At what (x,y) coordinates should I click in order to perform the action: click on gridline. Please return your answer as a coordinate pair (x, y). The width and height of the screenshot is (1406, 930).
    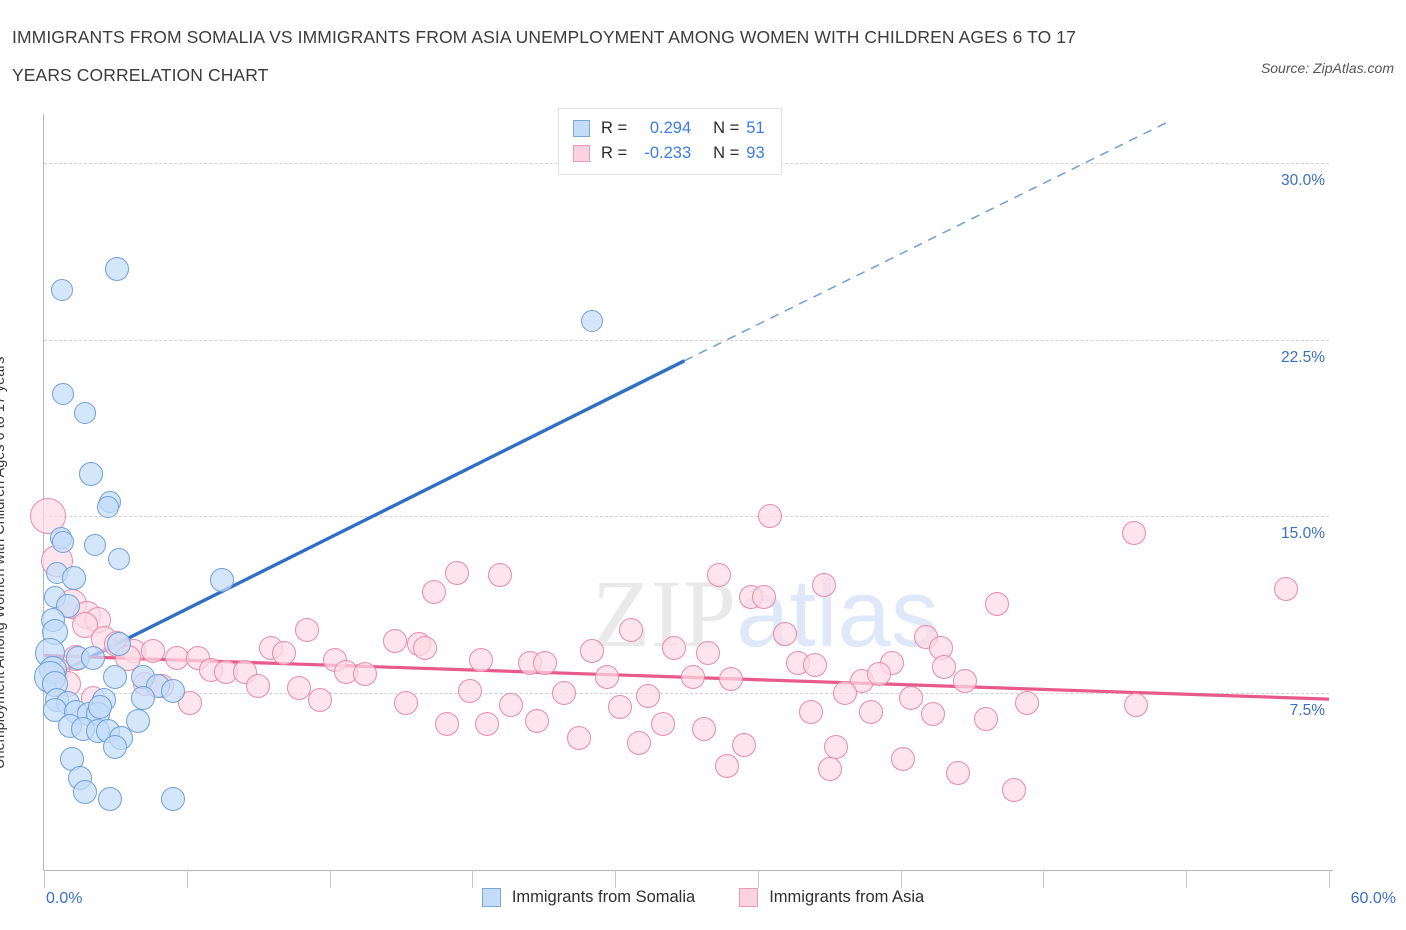
    Looking at the image, I should click on (686, 340).